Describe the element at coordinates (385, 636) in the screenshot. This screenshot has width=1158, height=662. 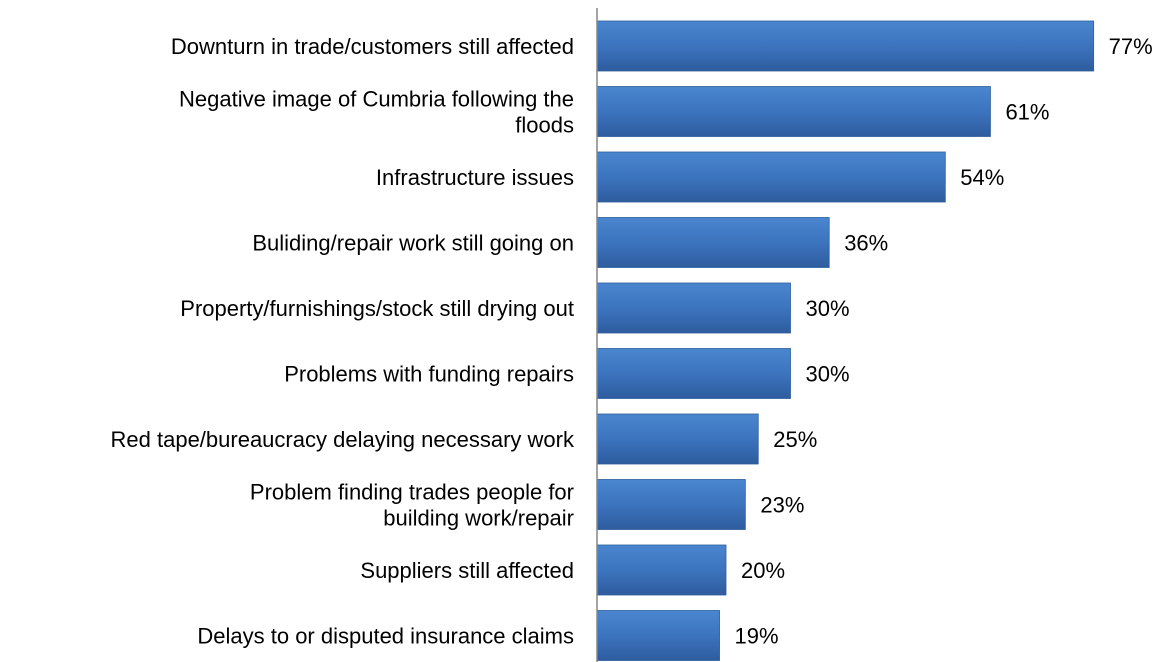
I see `category-label-10: Delays to or disputed insurance claims` at that location.